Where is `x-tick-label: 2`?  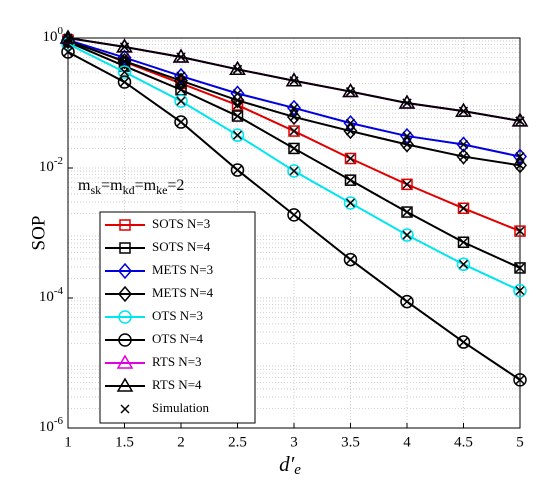
x-tick-label: 2 is located at coordinates (181, 442).